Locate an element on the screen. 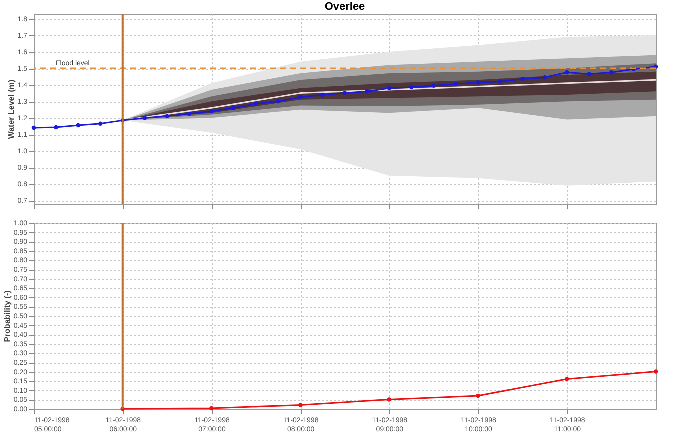 The width and height of the screenshot is (677, 446). y-axis-title: Probability (-) is located at coordinates (7, 316).